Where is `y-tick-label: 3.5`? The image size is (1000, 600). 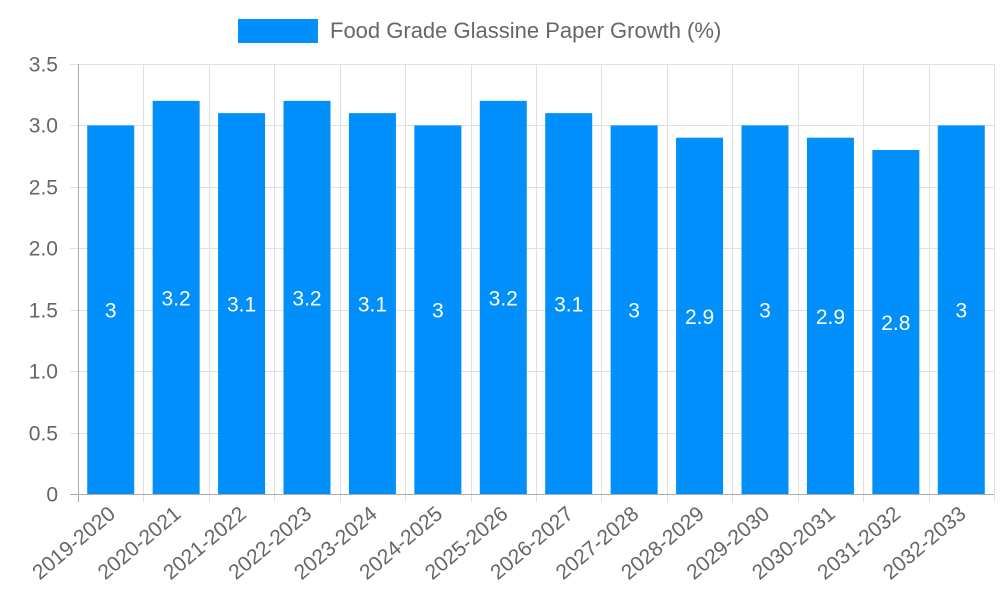
y-tick-label: 3.5 is located at coordinates (43, 65).